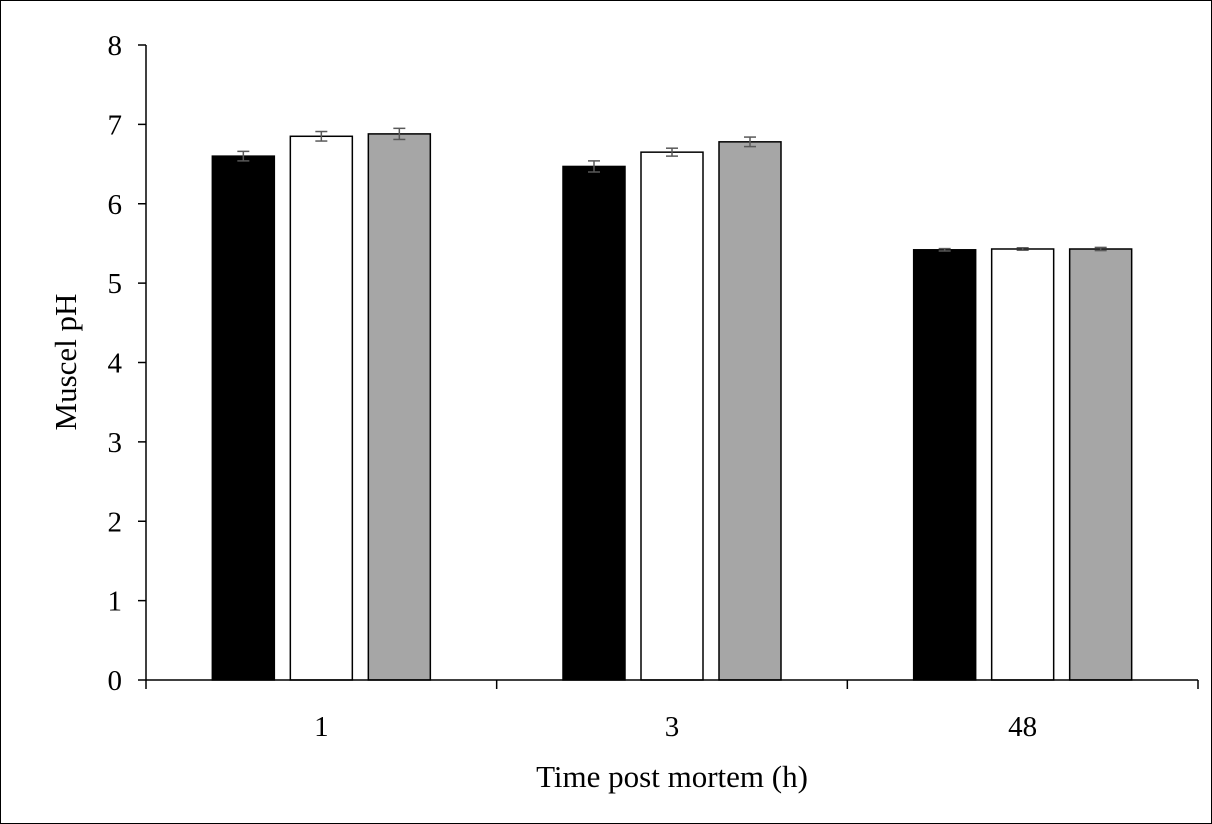 Image resolution: width=1212 pixels, height=824 pixels. What do you see at coordinates (1022, 727) in the screenshot?
I see `x-tick-label: 48` at bounding box center [1022, 727].